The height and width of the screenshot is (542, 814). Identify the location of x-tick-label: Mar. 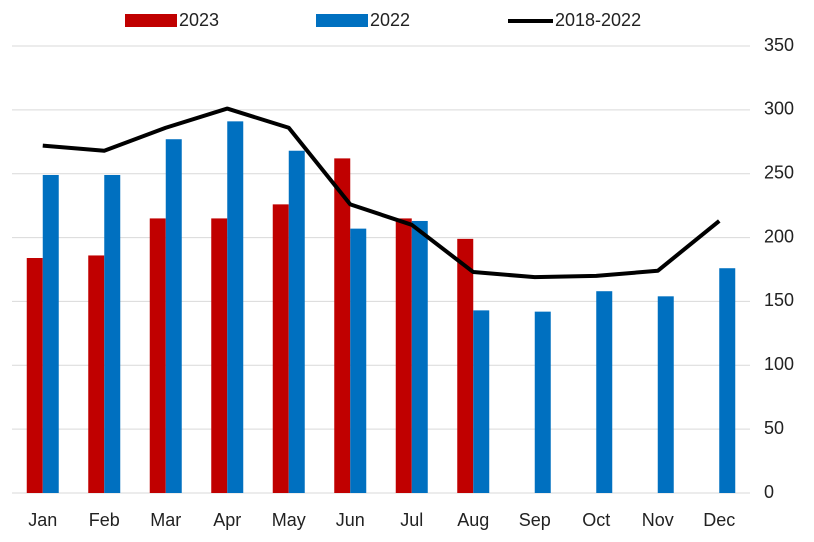
(165, 520).